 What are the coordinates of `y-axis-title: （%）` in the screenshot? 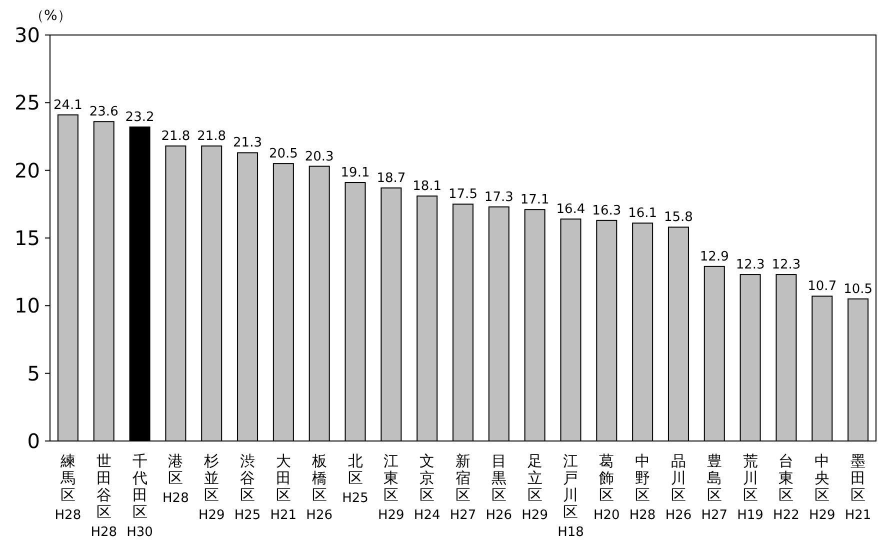 It's located at (51, 16).